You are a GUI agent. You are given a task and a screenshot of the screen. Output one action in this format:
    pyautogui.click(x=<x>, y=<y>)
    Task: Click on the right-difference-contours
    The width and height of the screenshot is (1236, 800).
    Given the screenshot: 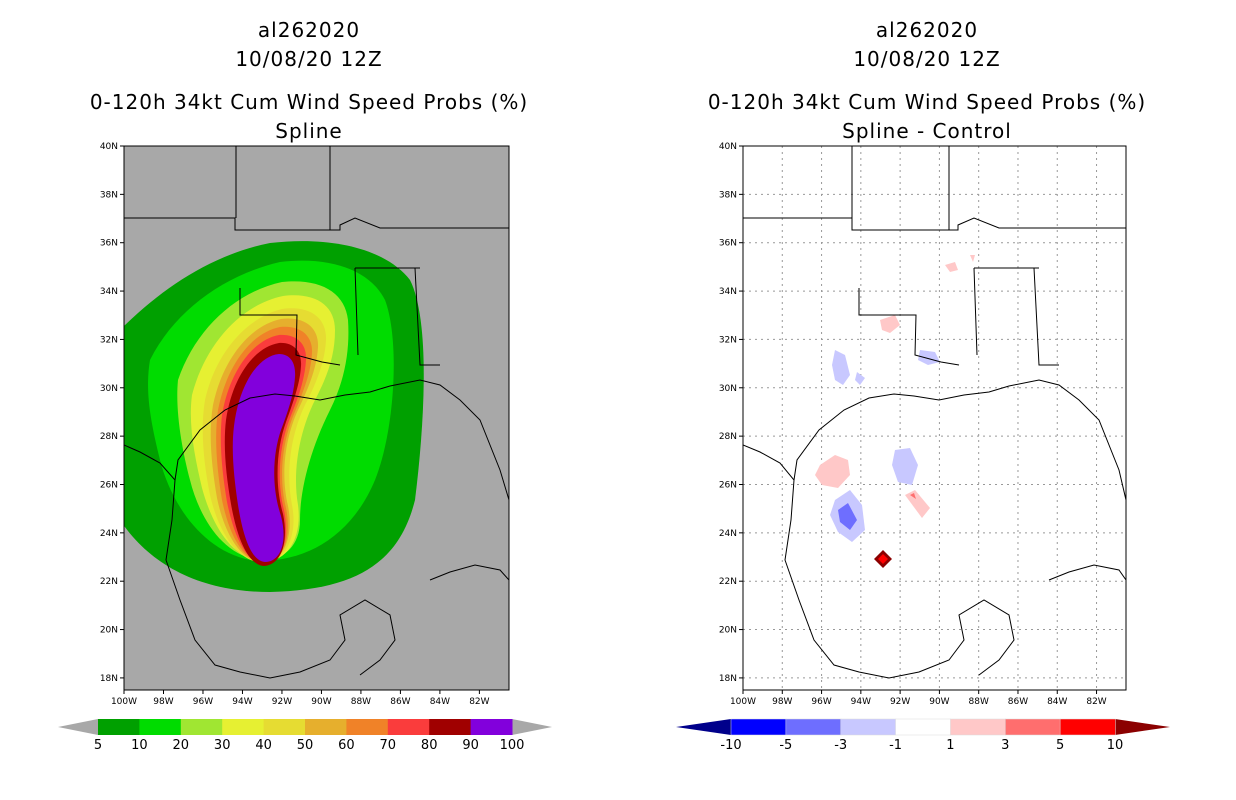 What is the action you would take?
    pyautogui.click(x=895, y=411)
    